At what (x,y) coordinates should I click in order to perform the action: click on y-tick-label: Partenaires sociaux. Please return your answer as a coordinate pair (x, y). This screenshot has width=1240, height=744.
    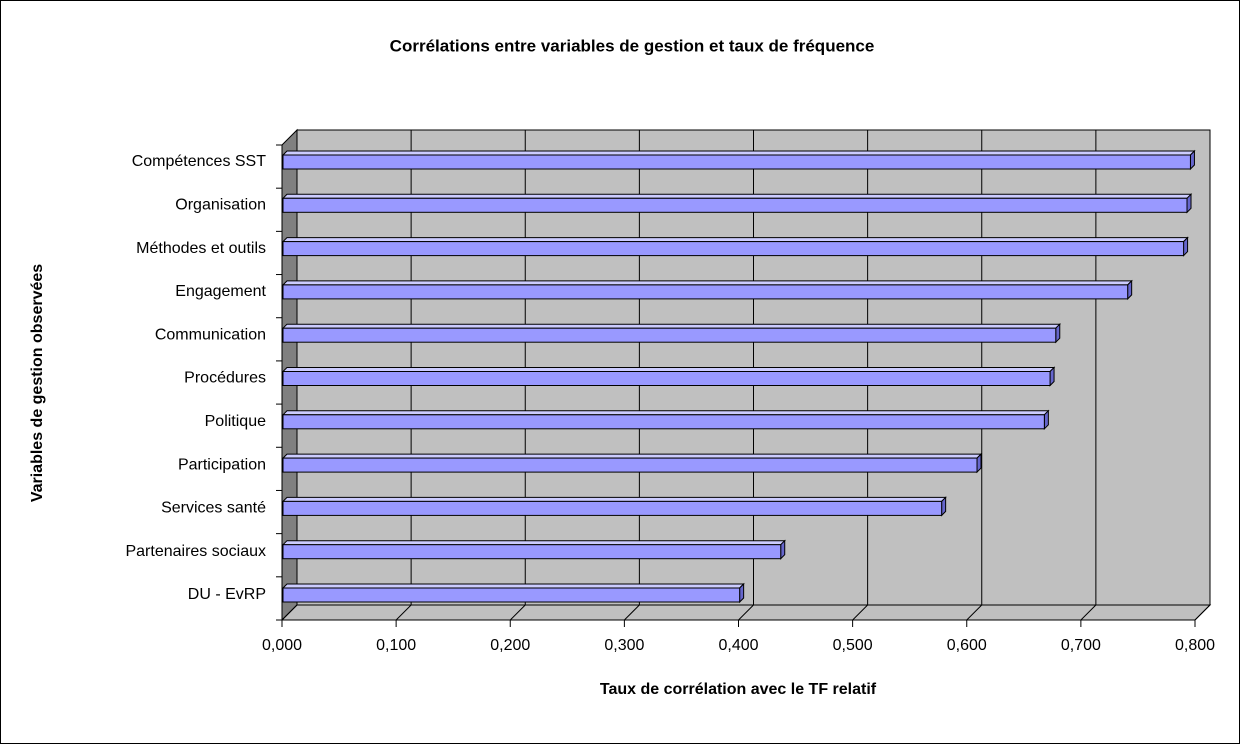
    Looking at the image, I should click on (195, 551).